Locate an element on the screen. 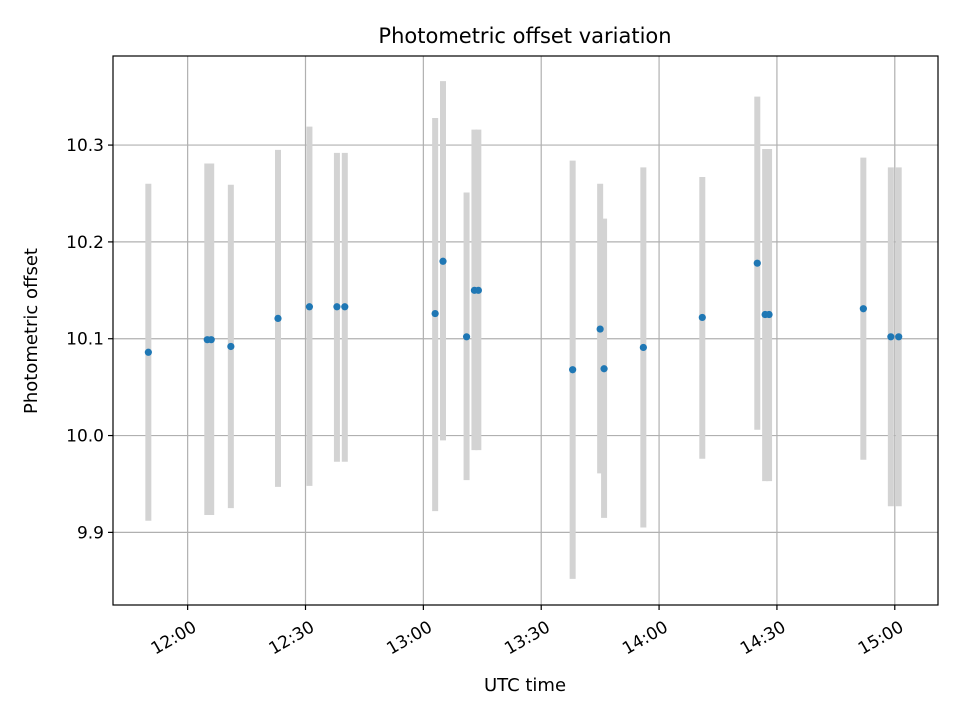 The height and width of the screenshot is (720, 960). y-tick-label: 10.1 is located at coordinates (85, 340).